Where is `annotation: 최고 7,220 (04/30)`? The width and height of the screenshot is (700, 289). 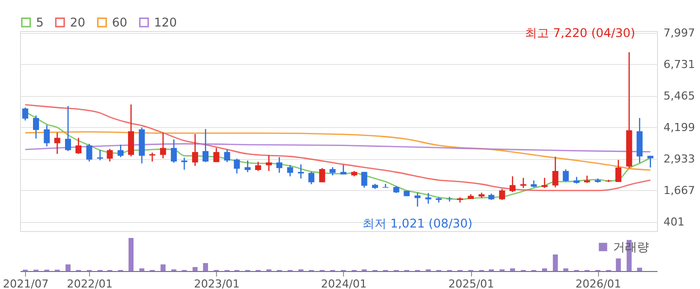
annotation: 최고 7,220 (04/30) is located at coordinates (580, 33).